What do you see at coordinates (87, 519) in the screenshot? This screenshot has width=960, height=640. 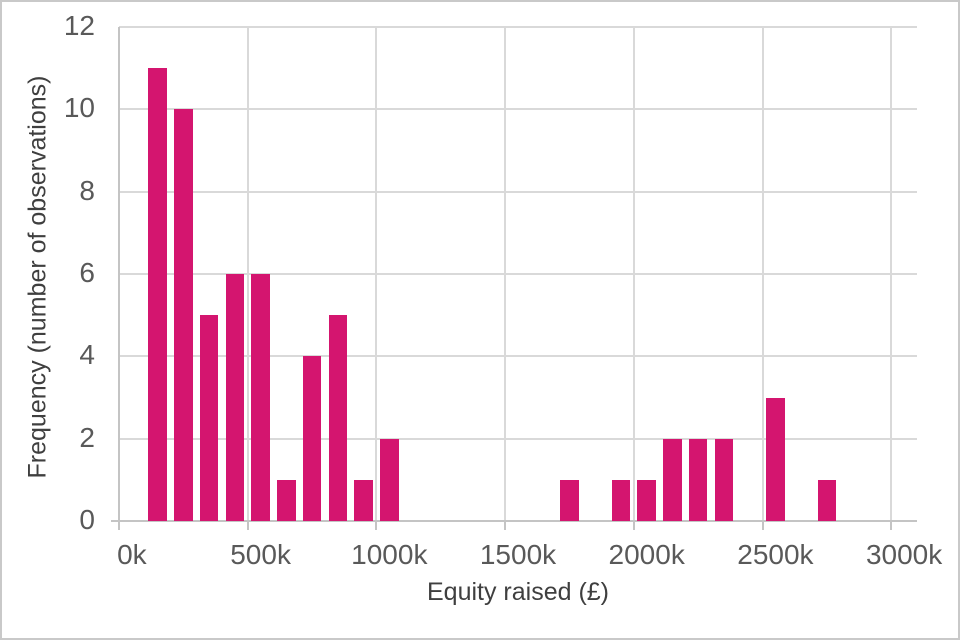 I see `y-tick-label: 0` at bounding box center [87, 519].